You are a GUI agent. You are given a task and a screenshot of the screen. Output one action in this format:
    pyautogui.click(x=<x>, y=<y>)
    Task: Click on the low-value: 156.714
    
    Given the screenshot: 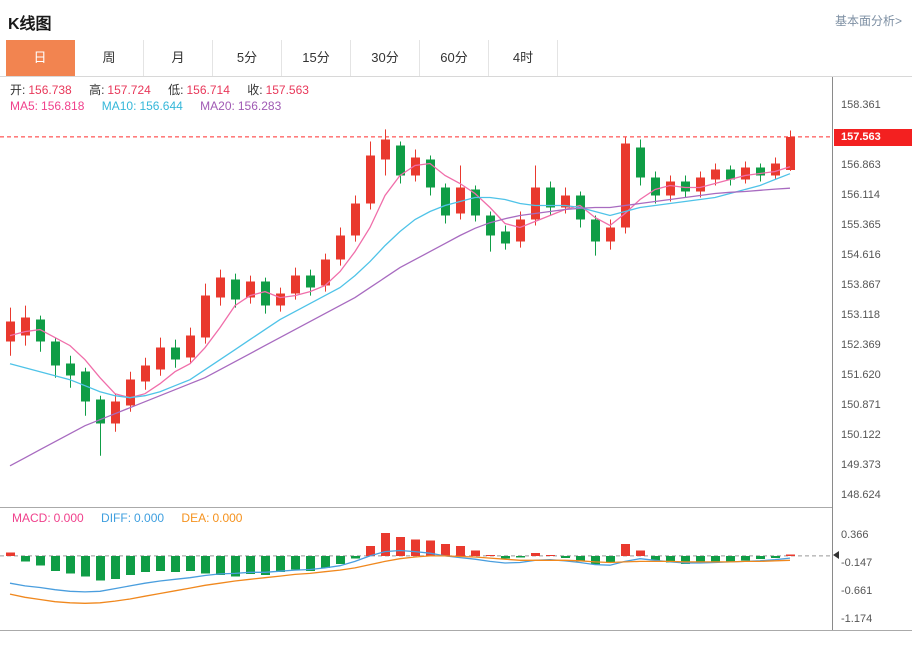 What is the action you would take?
    pyautogui.click(x=208, y=90)
    